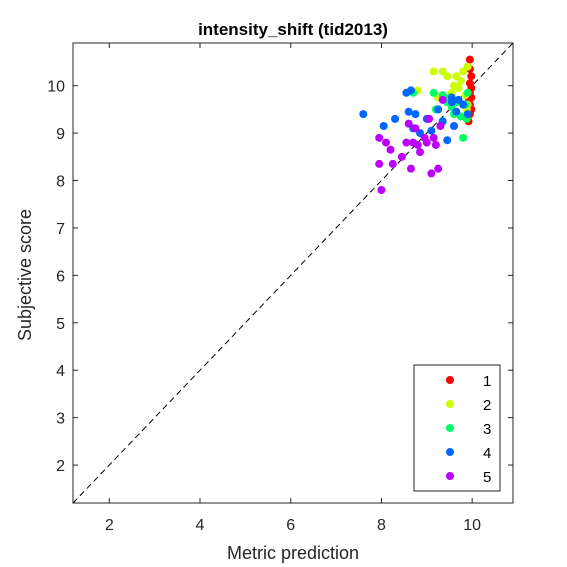 The height and width of the screenshot is (567, 567). What do you see at coordinates (487, 453) in the screenshot?
I see `legend-label-4: 4` at bounding box center [487, 453].